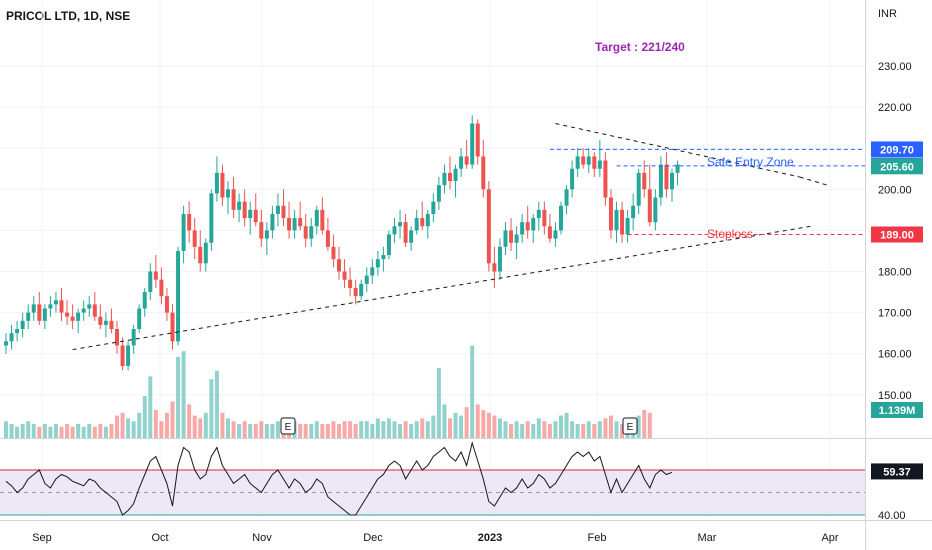  I want to click on price-label: 209.70, so click(897, 150).